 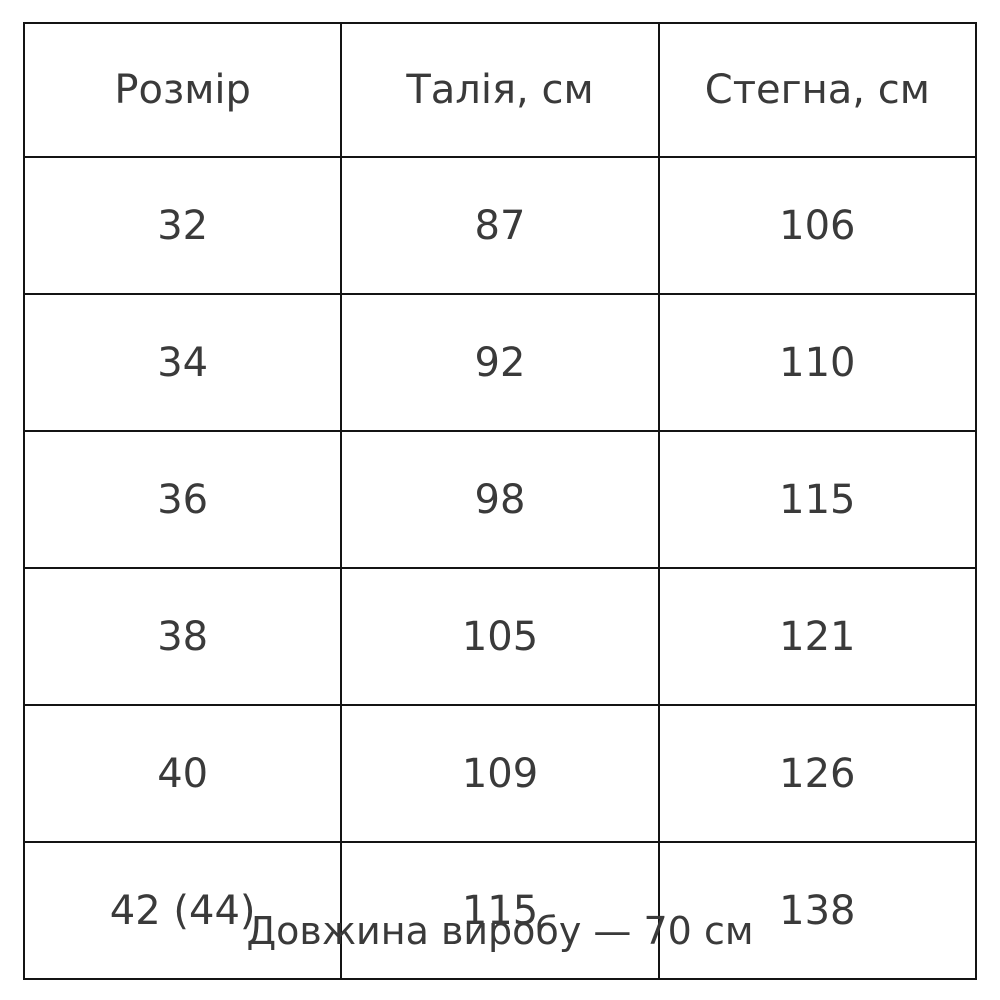 What do you see at coordinates (182, 499) in the screenshot?
I see `table-cell-size: 36` at bounding box center [182, 499].